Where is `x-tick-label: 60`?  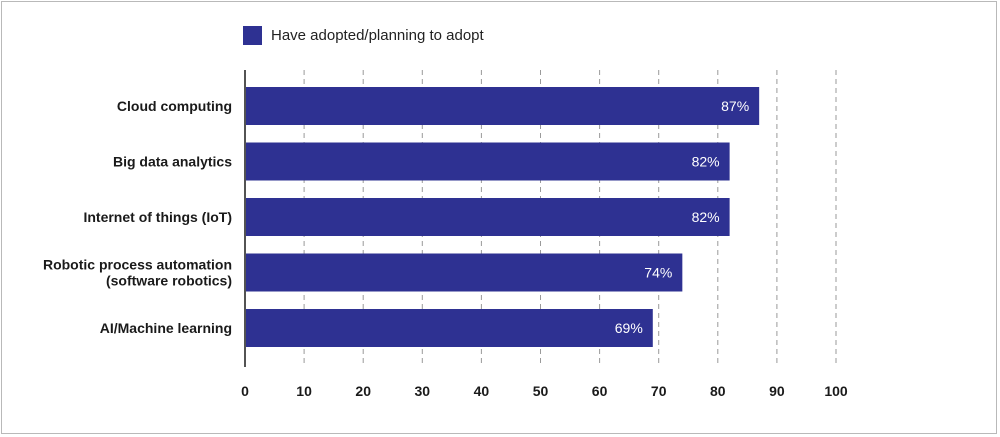 x-tick-label: 60 is located at coordinates (600, 391).